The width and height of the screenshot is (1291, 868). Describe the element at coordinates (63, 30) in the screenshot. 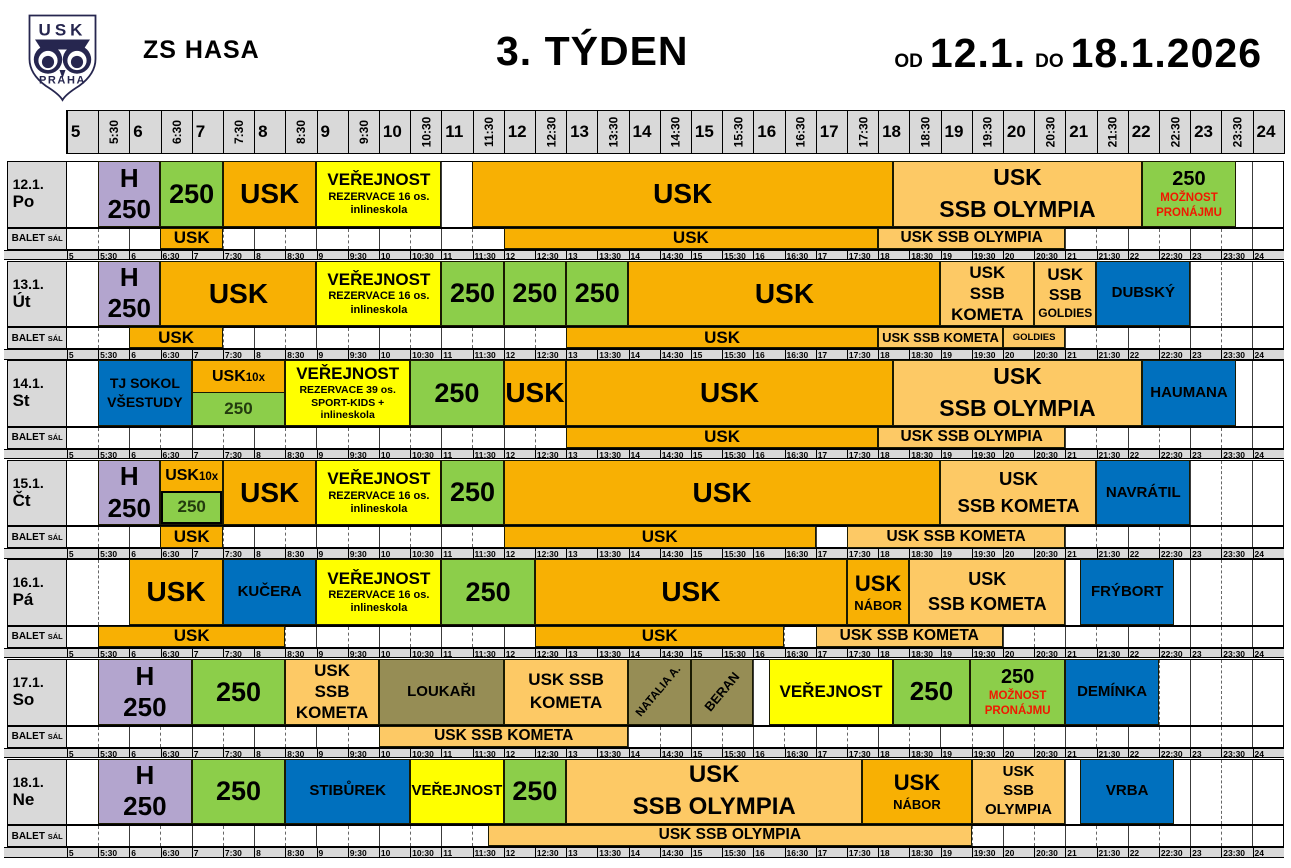

I see `svg-text: USK` at that location.